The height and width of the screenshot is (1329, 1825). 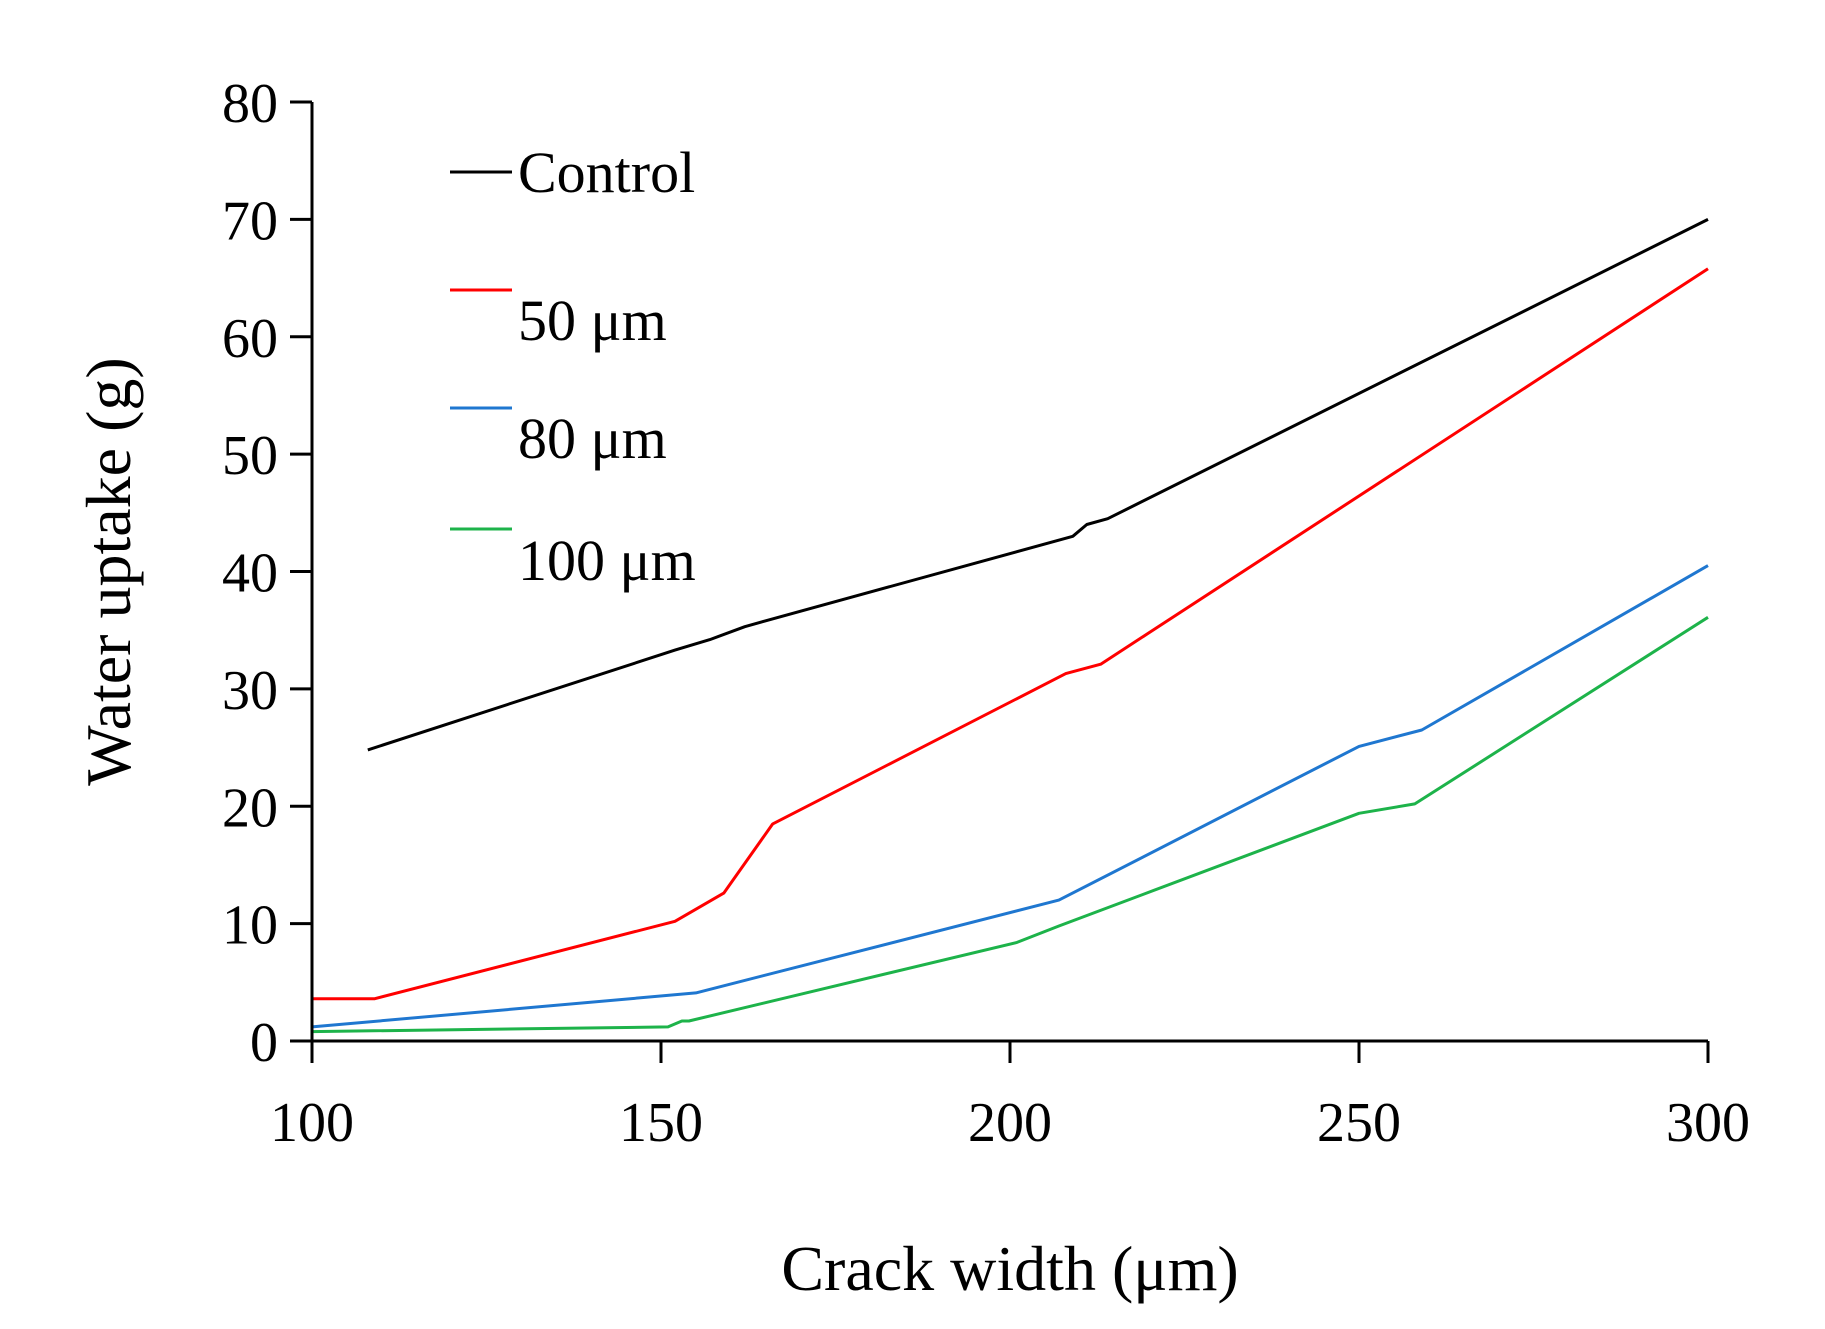 I want to click on x-tick-label: 250, so click(x=1359, y=1123).